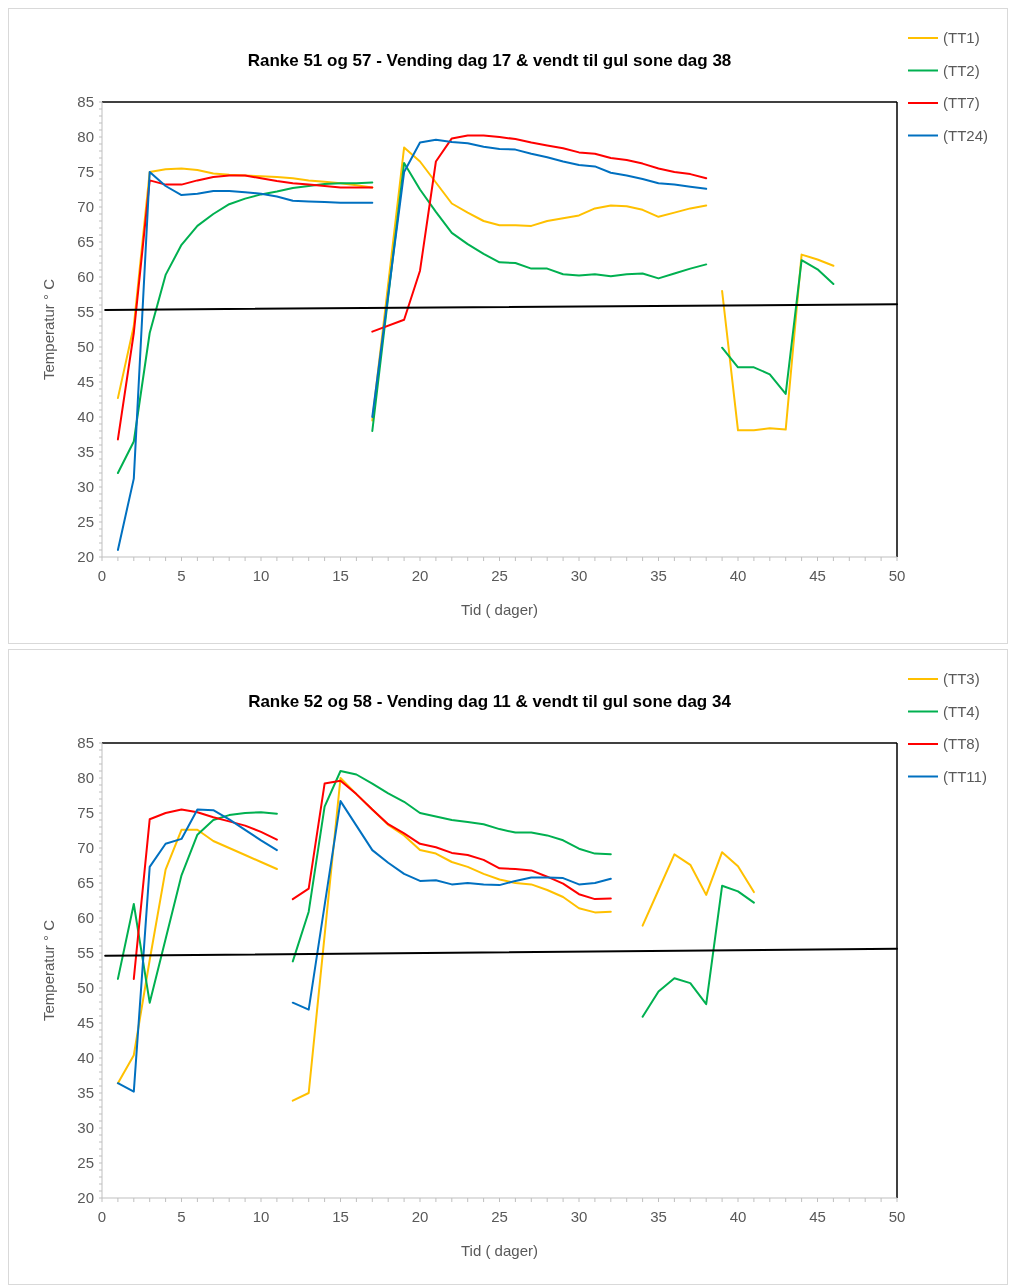  I want to click on legend-label: (TT24), so click(965, 135).